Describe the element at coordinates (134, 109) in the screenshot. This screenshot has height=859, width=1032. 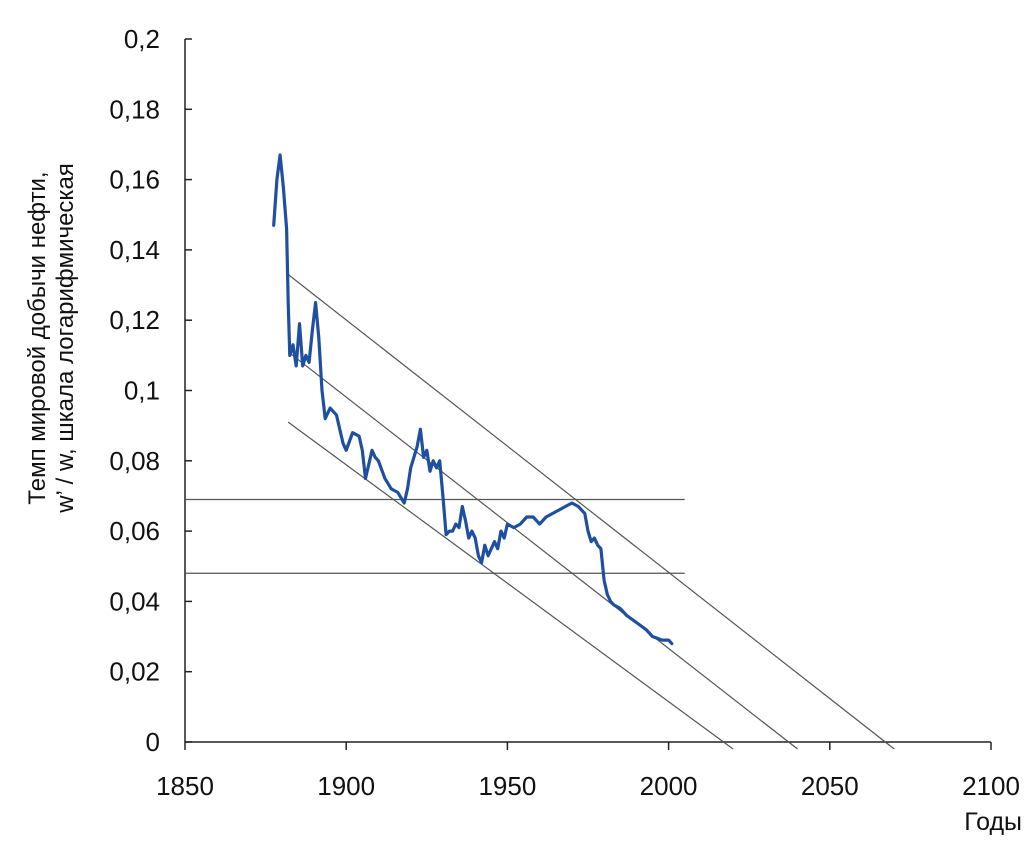
I see `y-tick-label: 0,18` at that location.